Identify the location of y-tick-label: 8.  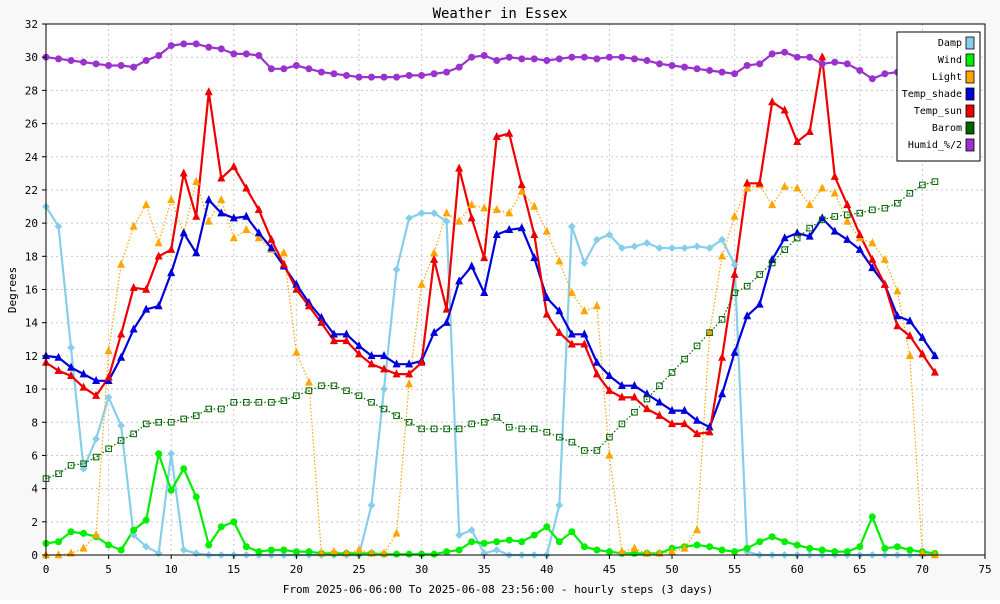
(34, 422).